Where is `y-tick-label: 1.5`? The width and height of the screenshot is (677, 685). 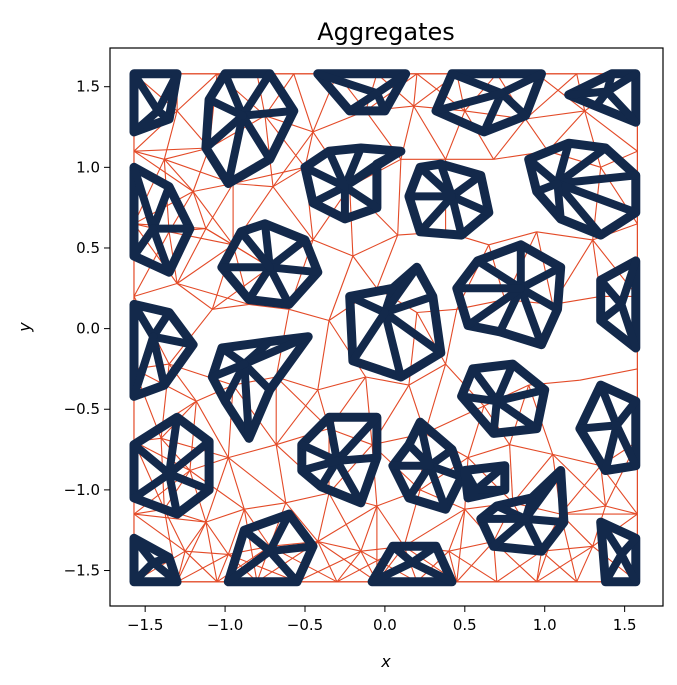
y-tick-label: 1.5 is located at coordinates (88, 87).